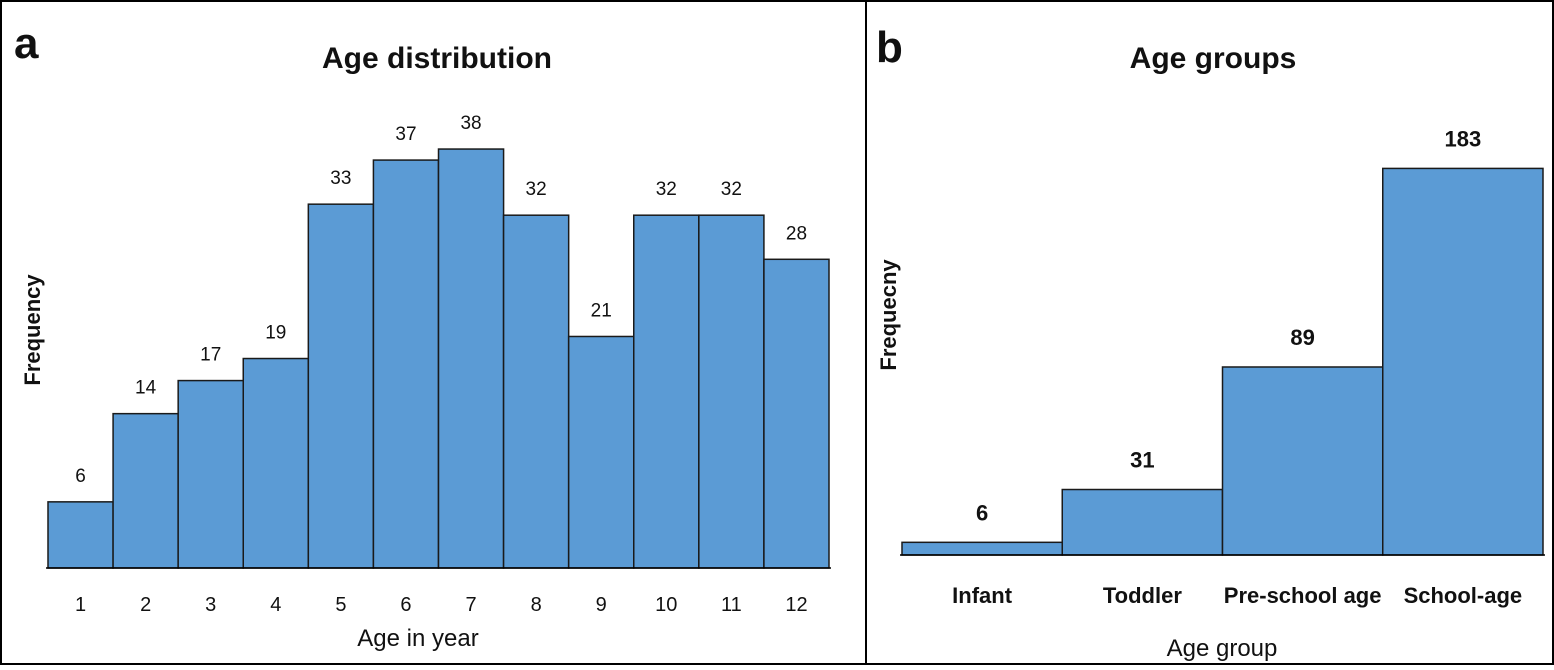 Image resolution: width=1554 pixels, height=670 pixels. Describe the element at coordinates (32, 330) in the screenshot. I see `panel-a-y-axis-label: Frequency` at that location.